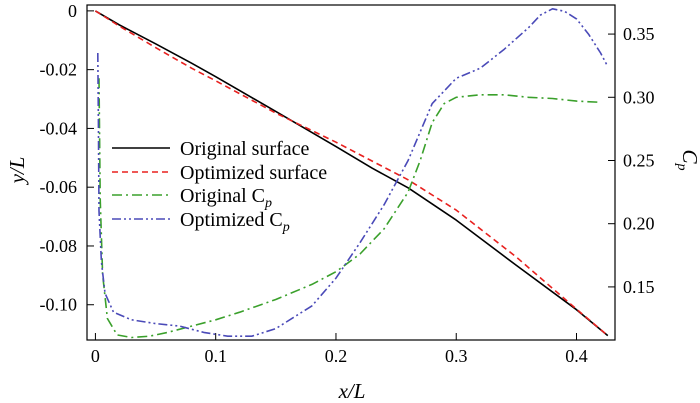  I want to click on y-tick-label-0-04: -0.04, so click(59, 128).